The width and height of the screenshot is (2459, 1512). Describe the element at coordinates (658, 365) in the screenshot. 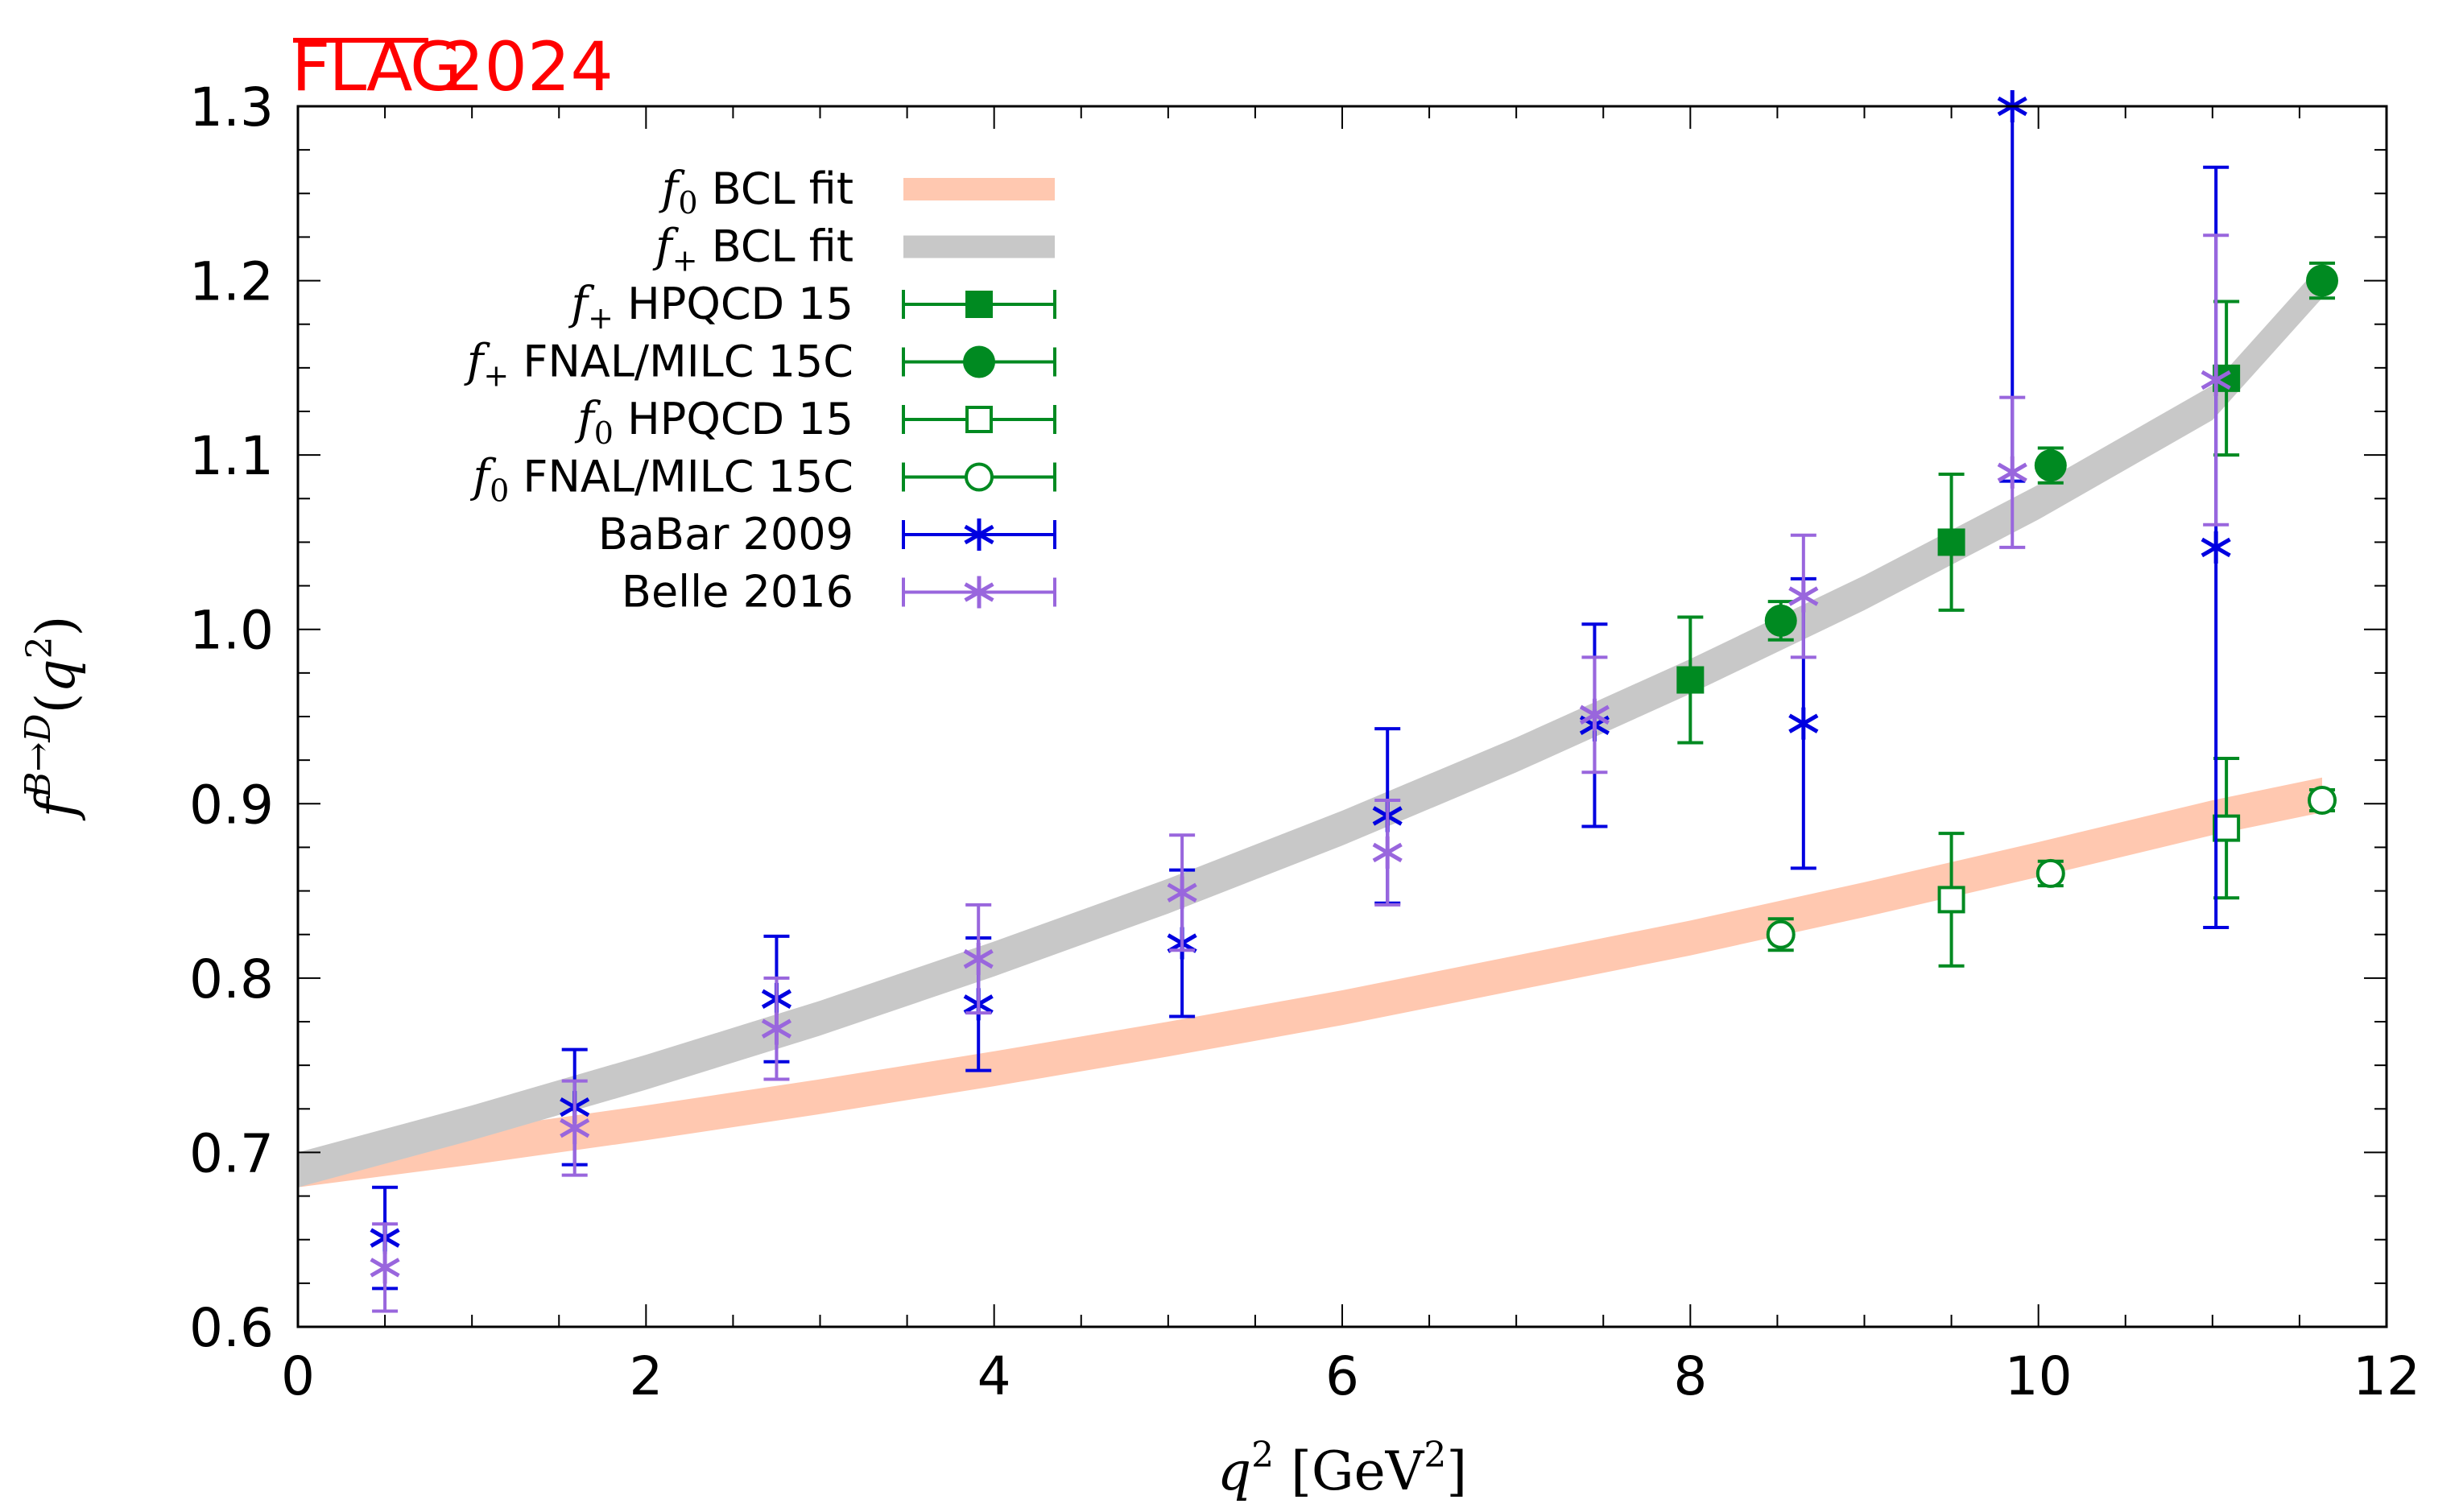

I see `legend-label: f+ FNAL/MILC 15C` at that location.